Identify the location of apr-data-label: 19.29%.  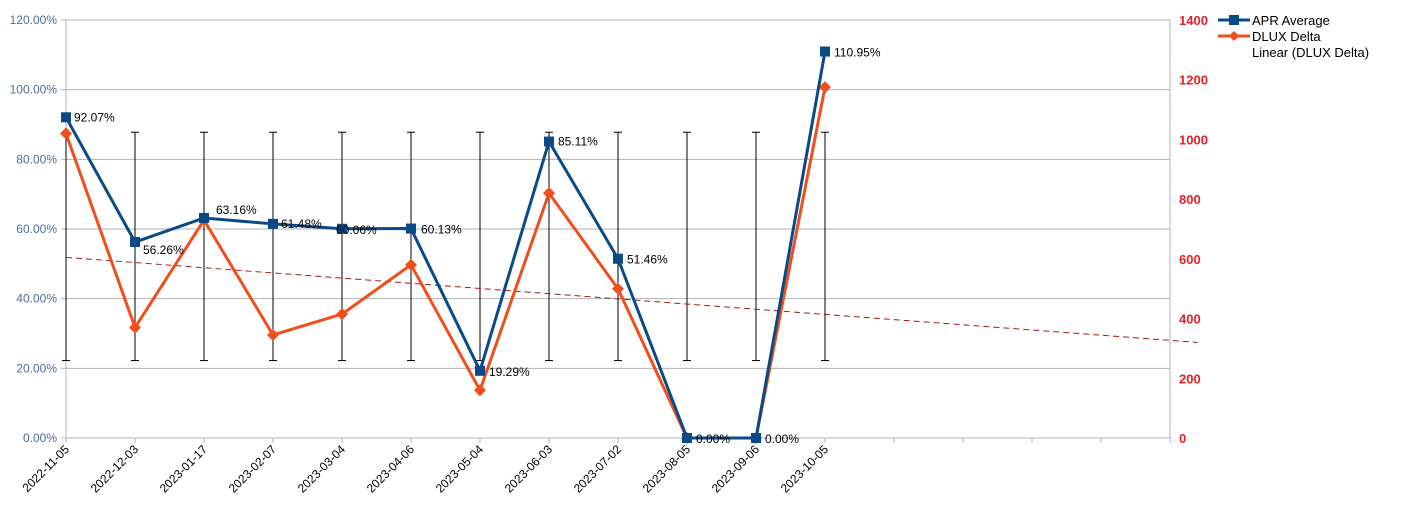
(509, 372).